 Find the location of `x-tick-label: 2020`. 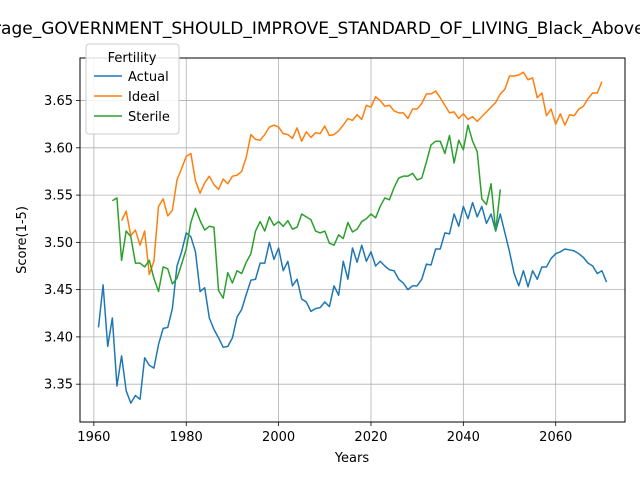

x-tick-label: 2020 is located at coordinates (370, 437).